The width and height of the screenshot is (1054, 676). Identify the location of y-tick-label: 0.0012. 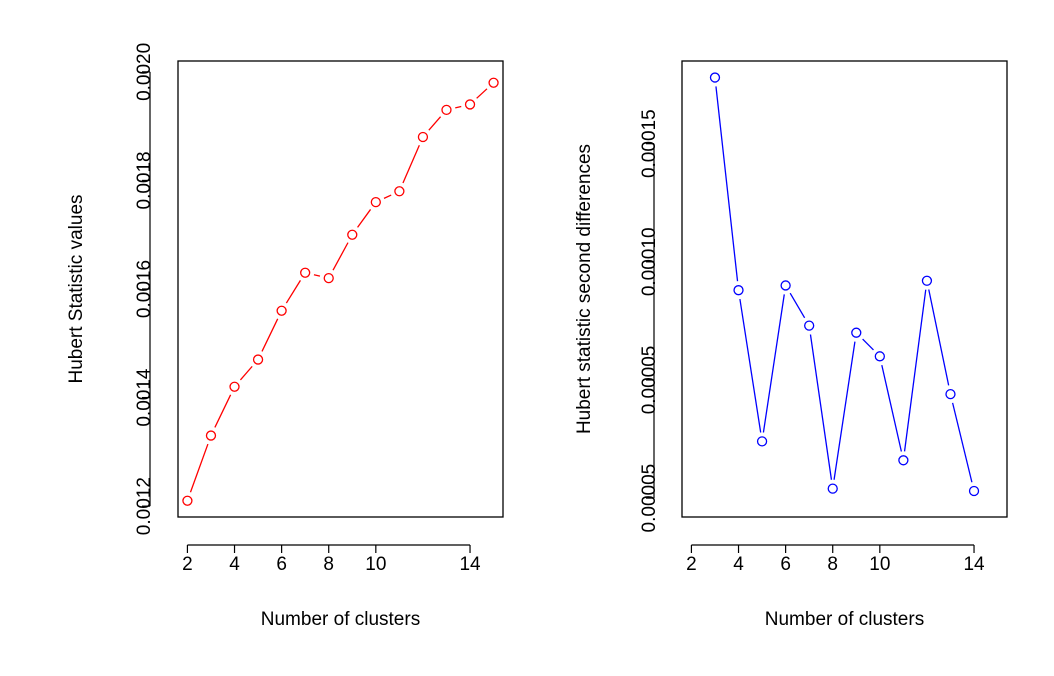
(144, 506).